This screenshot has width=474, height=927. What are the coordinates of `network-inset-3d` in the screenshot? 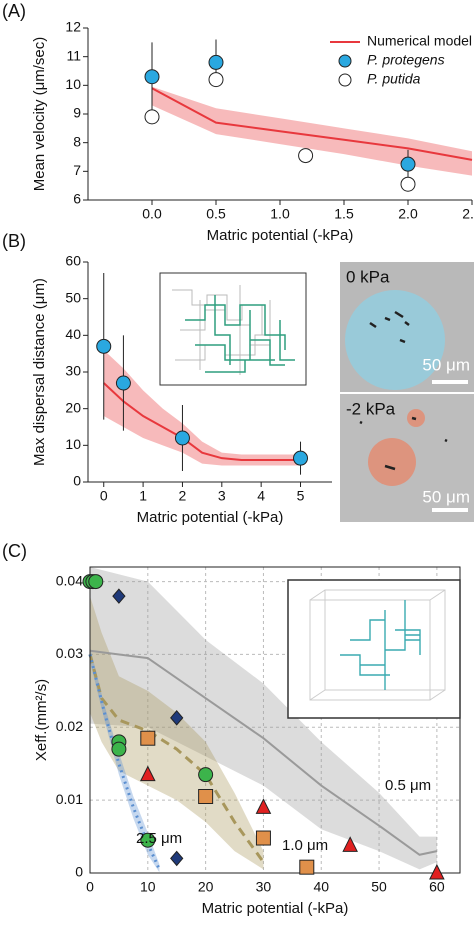 It's located at (374, 649).